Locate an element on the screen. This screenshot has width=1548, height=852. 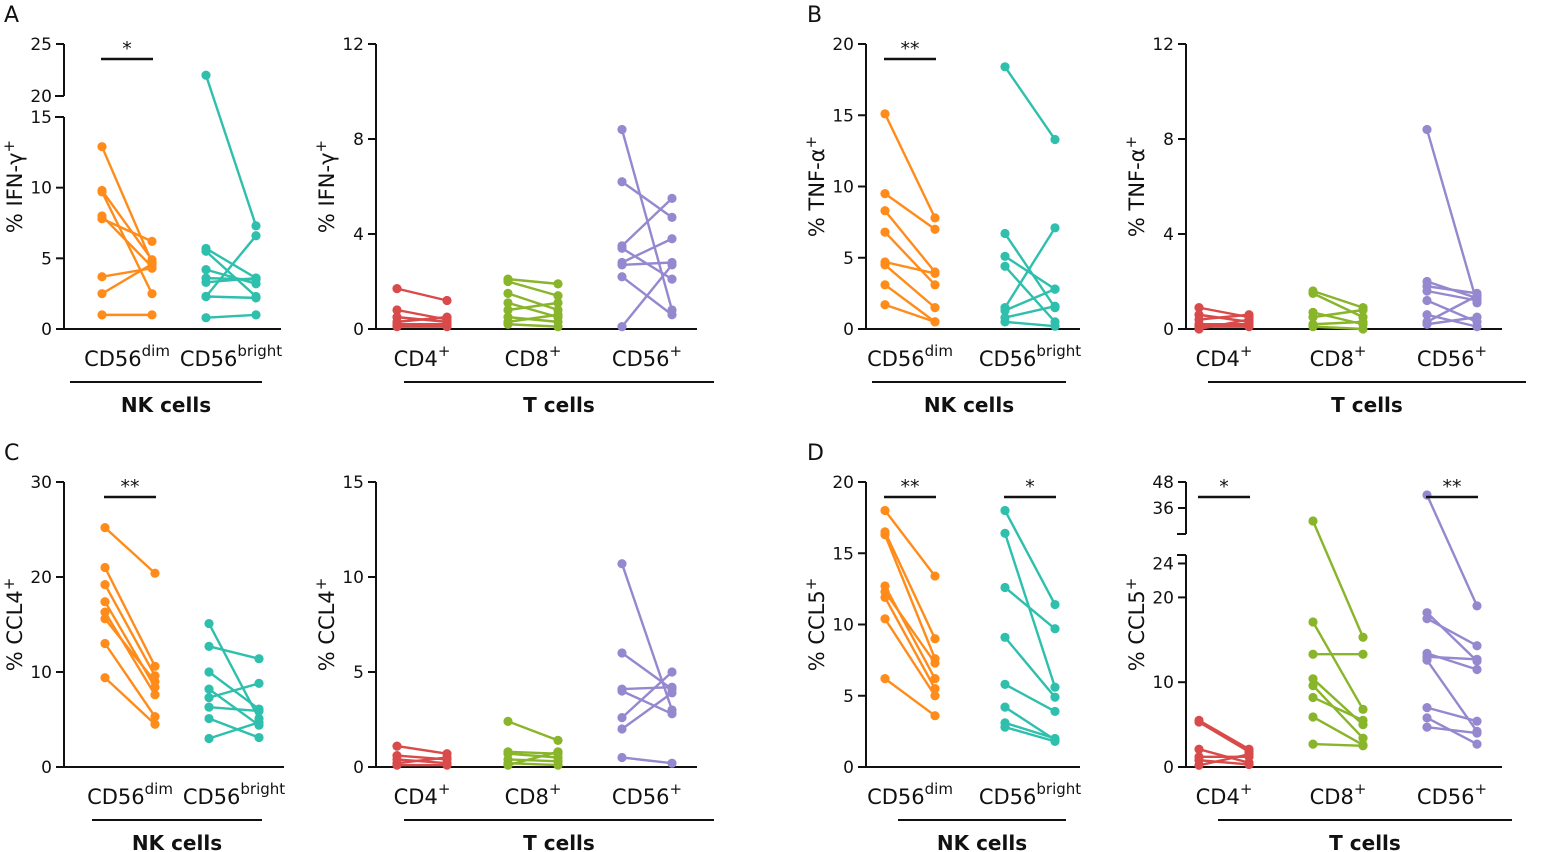
y-tick-label: 48 is located at coordinates (1163, 483).